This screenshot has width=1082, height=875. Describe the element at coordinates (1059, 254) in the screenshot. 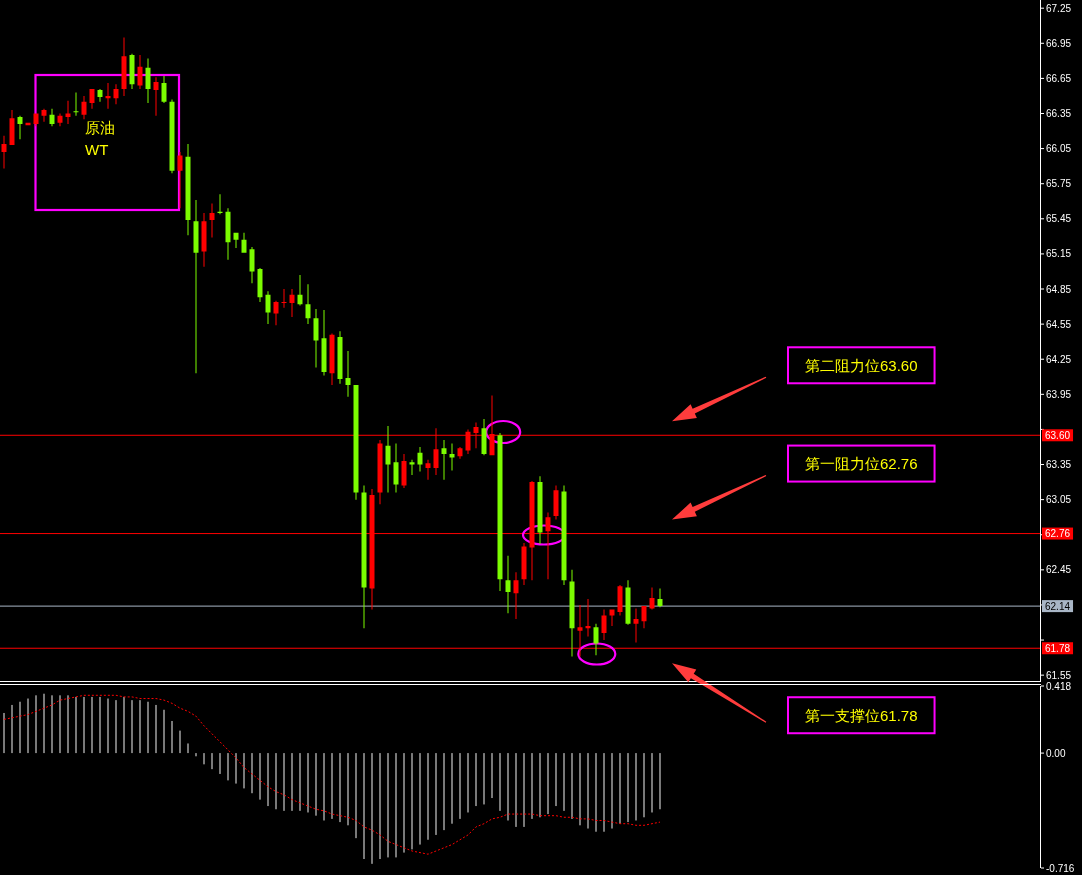

I see `y-tick-label: 65.15` at that location.